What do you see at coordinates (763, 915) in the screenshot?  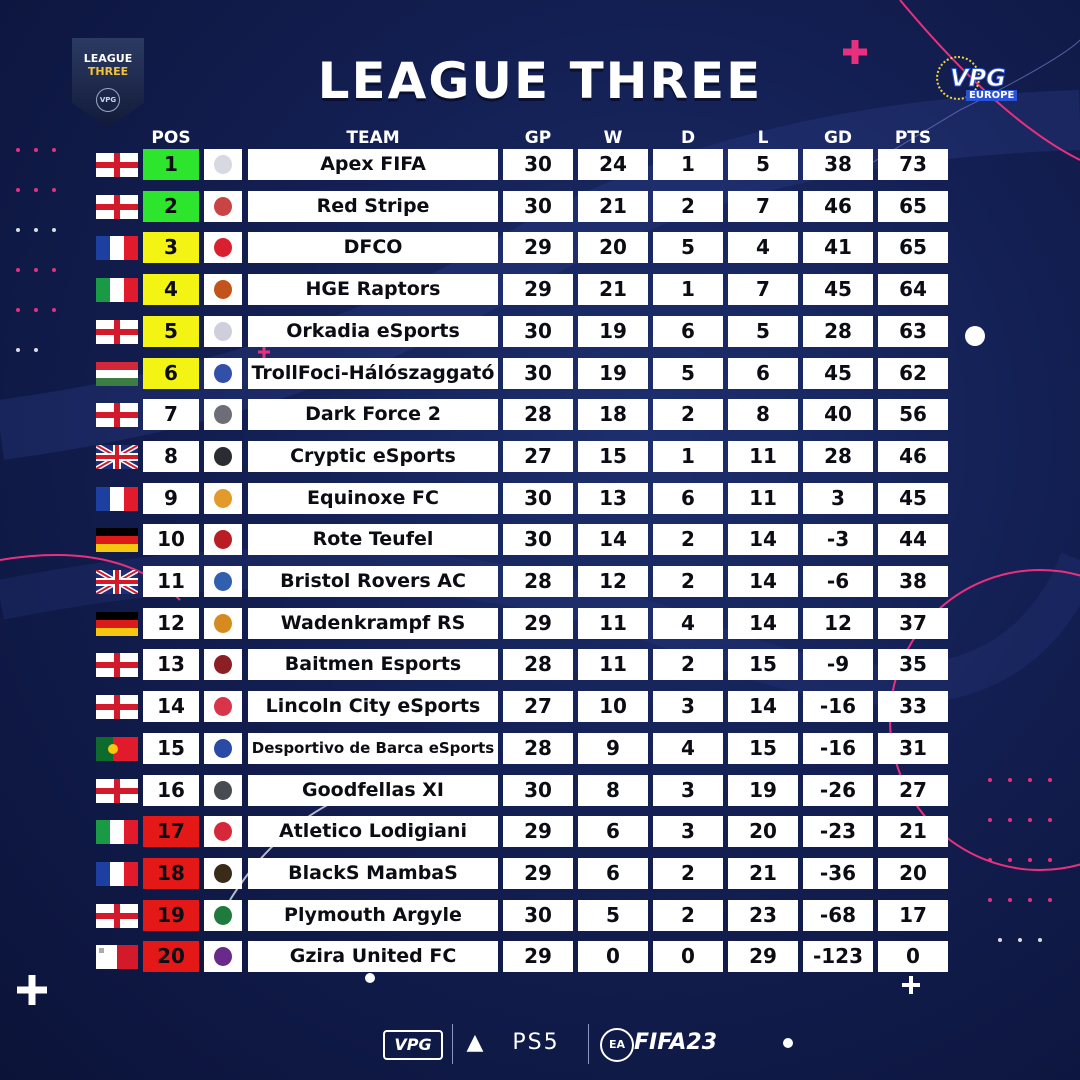 I see `l-cell: 23` at bounding box center [763, 915].